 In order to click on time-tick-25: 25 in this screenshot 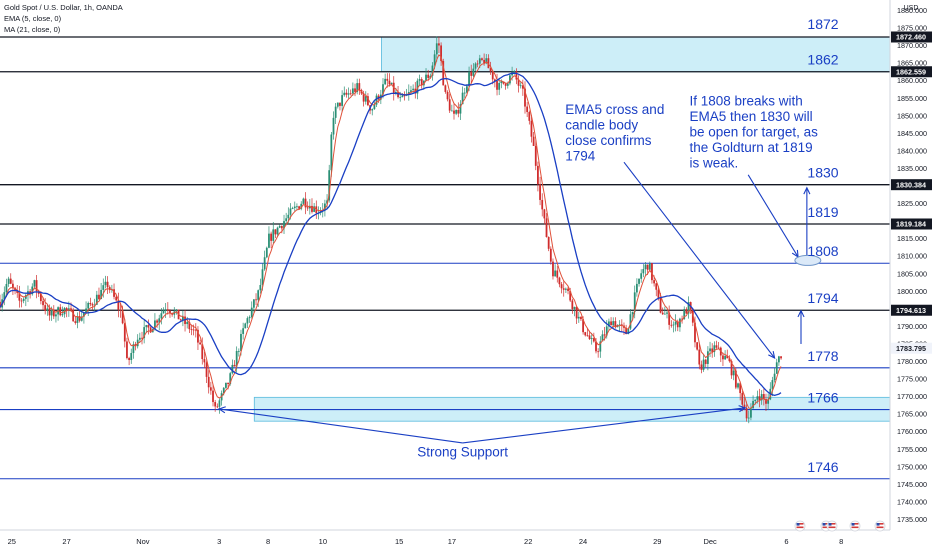, I will do `click(12, 541)`.